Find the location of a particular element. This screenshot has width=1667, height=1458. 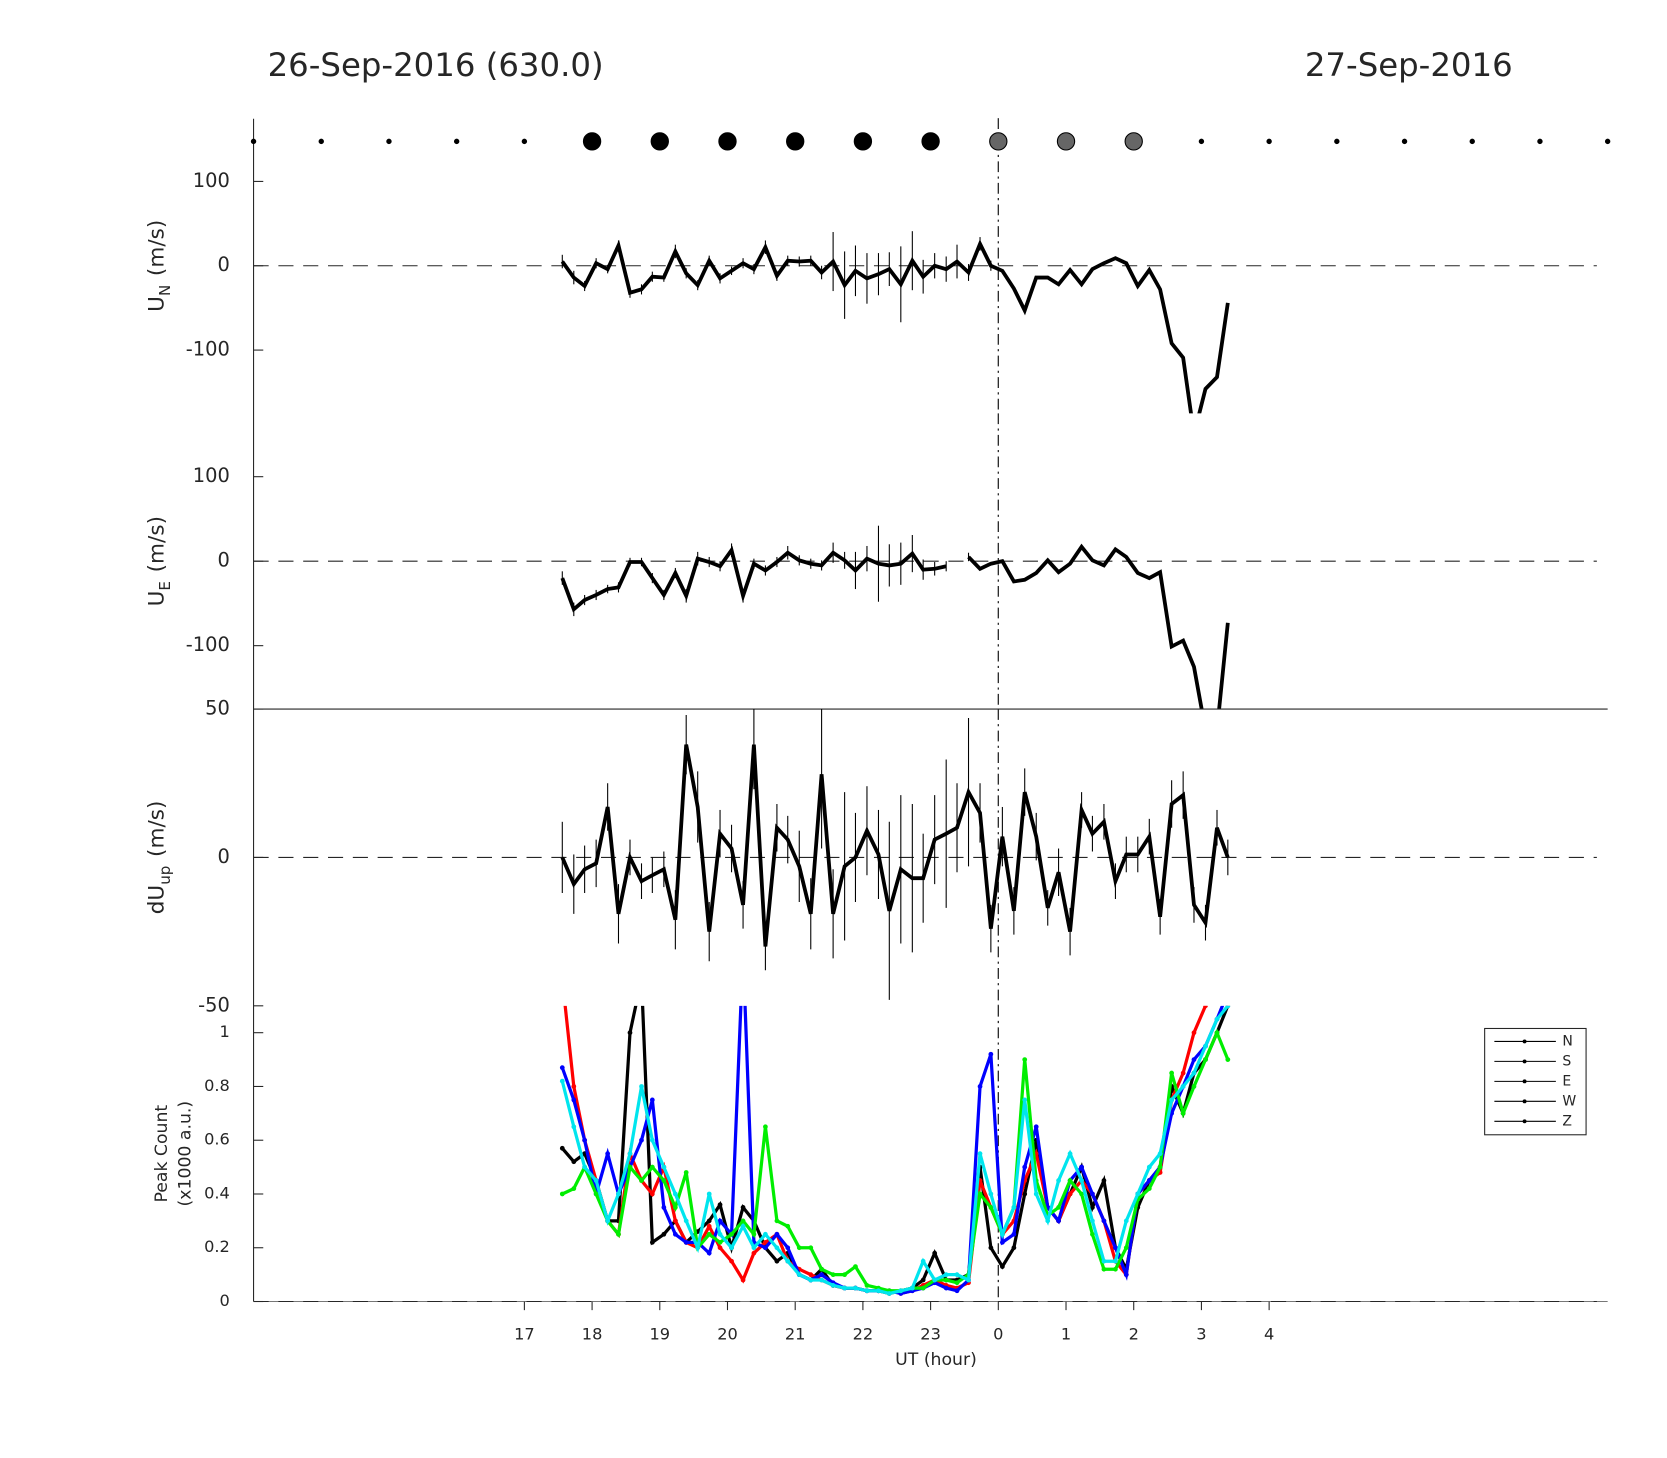

x-axis-label: UT (hour) is located at coordinates (936, 1360).